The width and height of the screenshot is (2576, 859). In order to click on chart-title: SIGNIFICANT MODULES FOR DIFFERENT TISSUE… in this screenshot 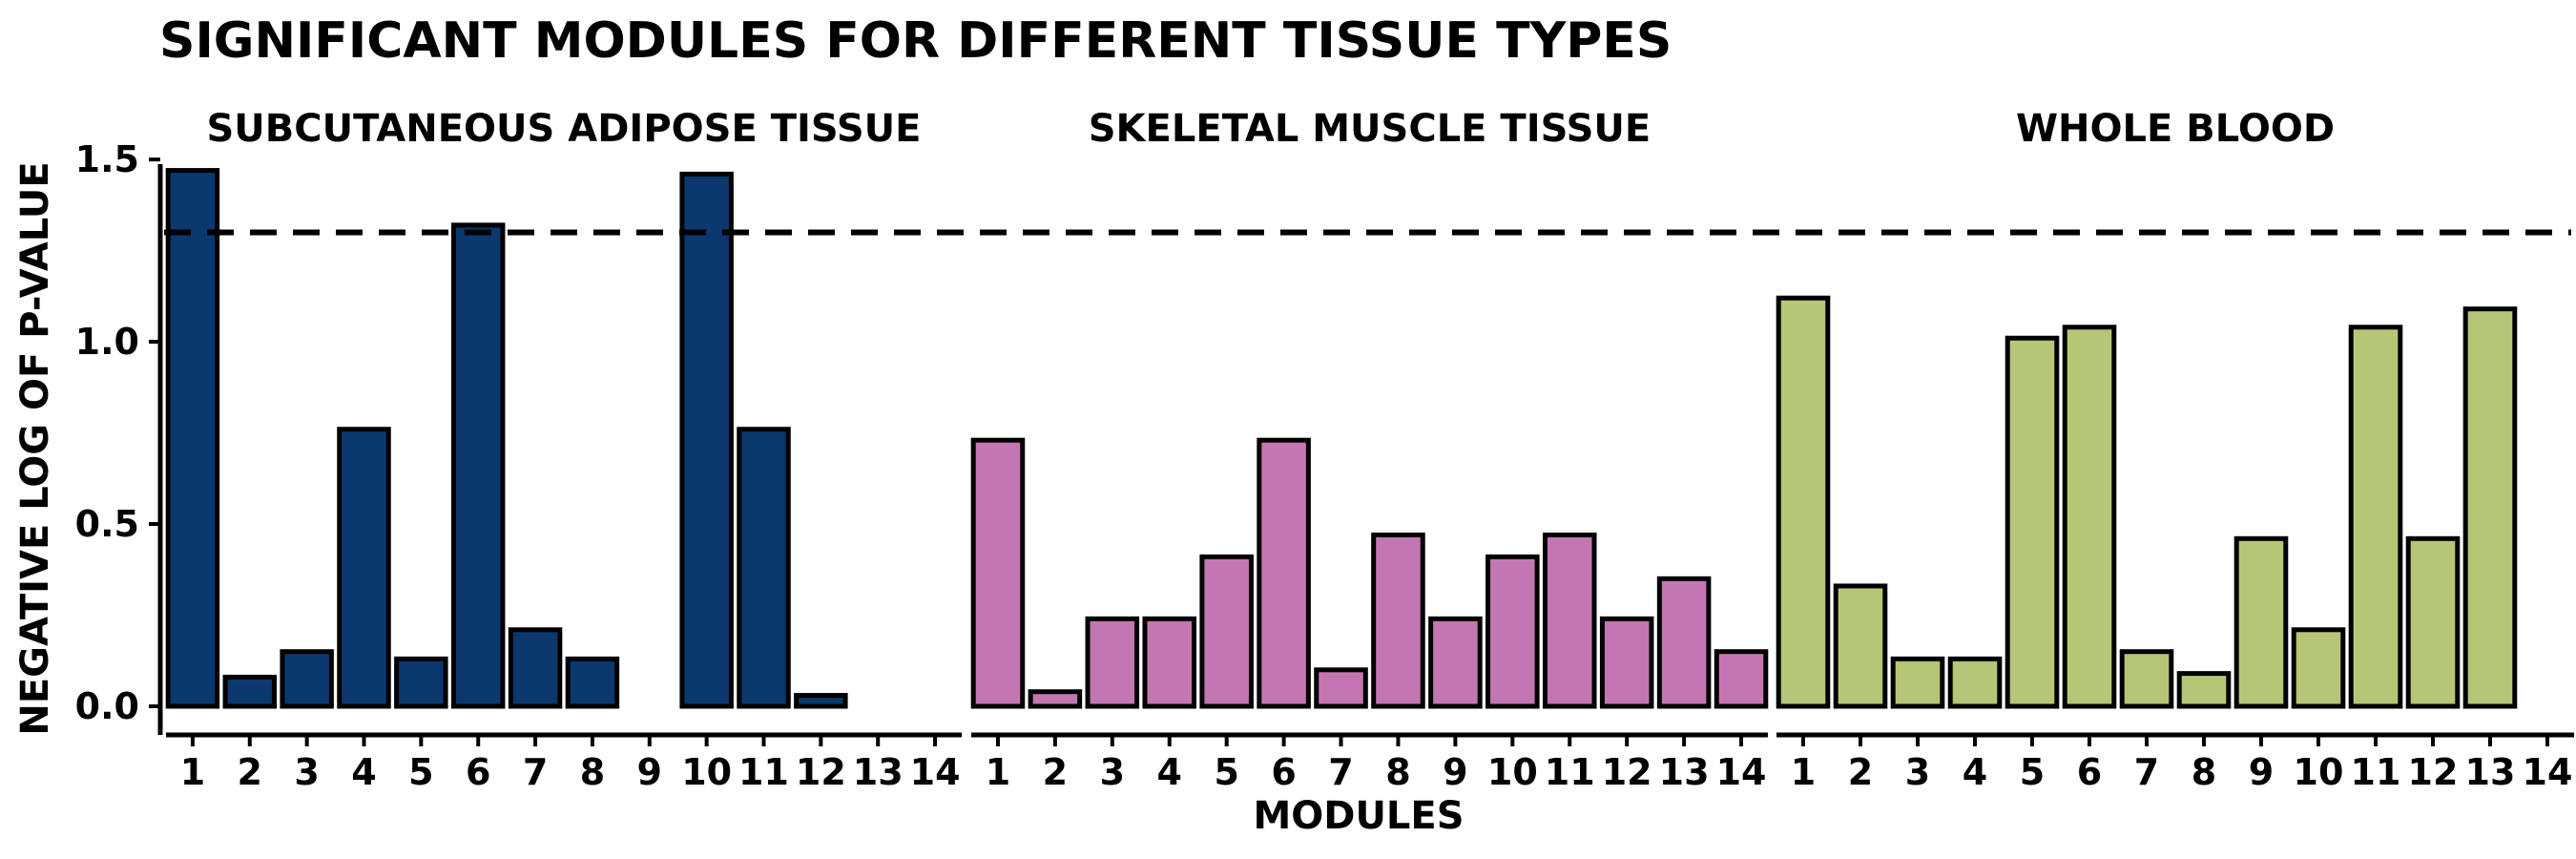, I will do `click(915, 41)`.